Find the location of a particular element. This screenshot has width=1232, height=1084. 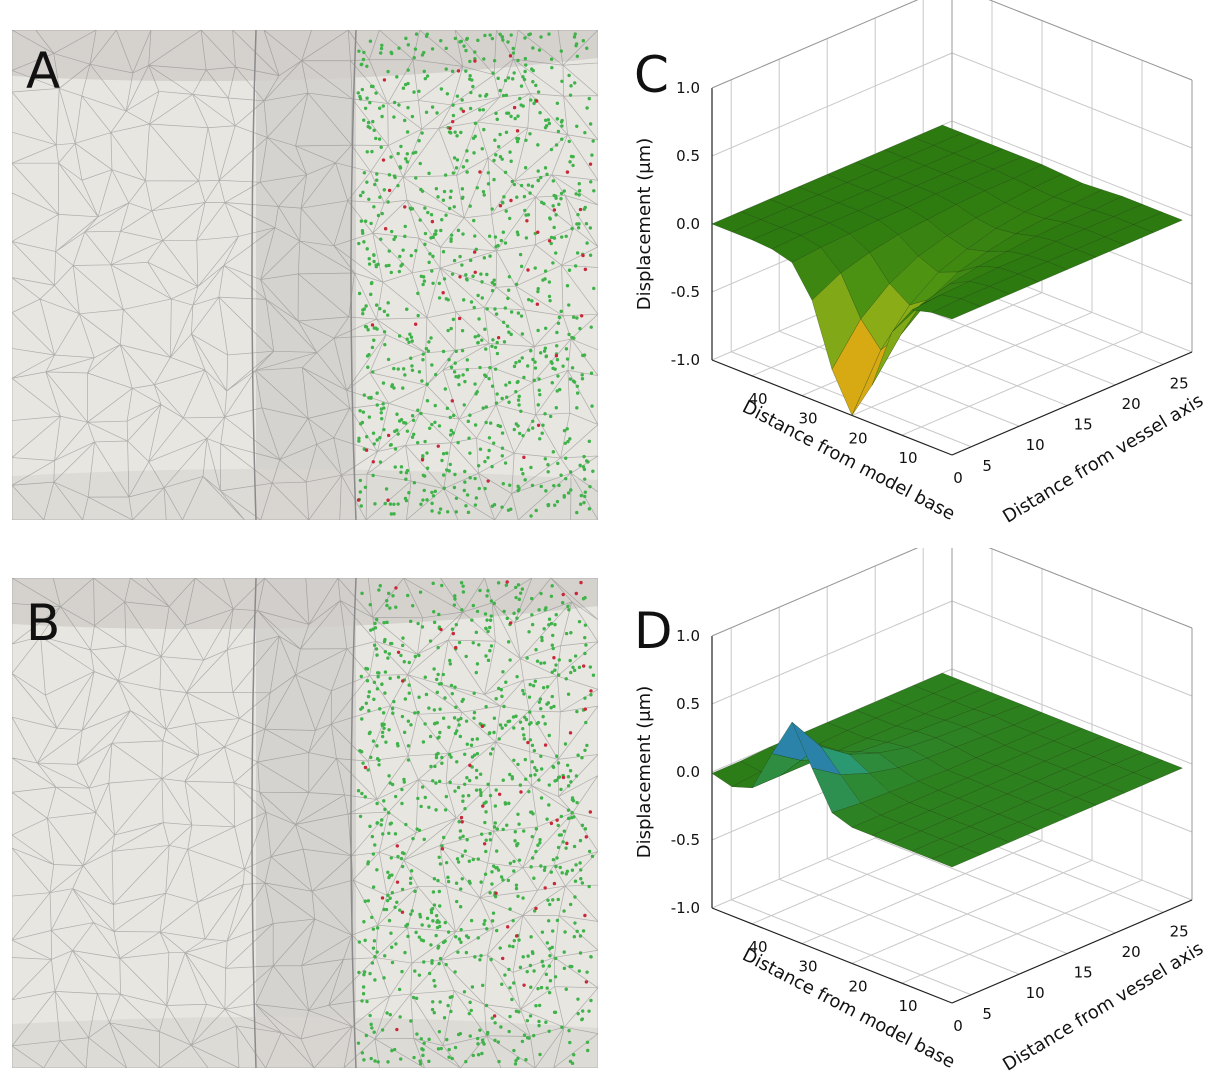

panel-label: B is located at coordinates (43, 623).